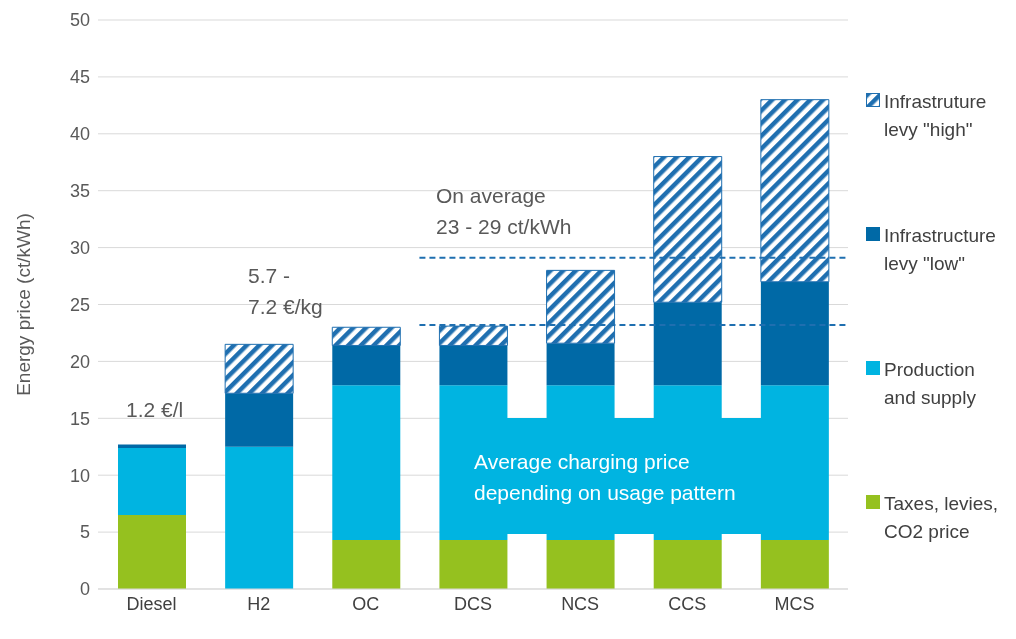  Describe the element at coordinates (794, 603) in the screenshot. I see `x-tick-label: MCS` at that location.